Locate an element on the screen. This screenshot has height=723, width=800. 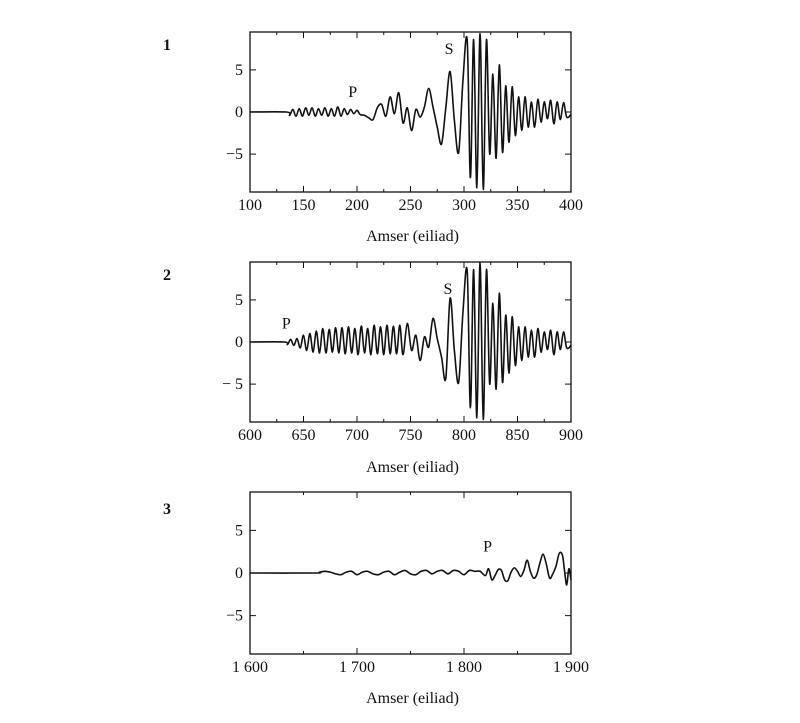
x-tick-label: 100 is located at coordinates (250, 205).